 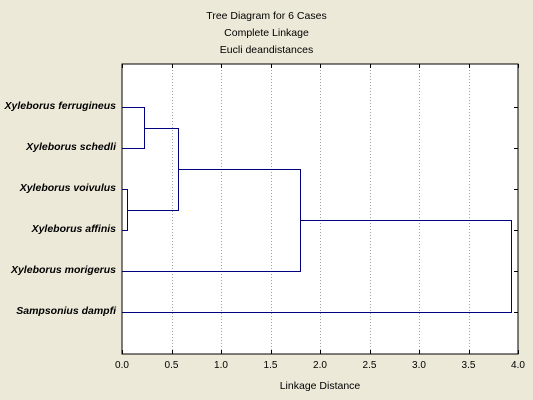 What do you see at coordinates (63, 270) in the screenshot?
I see `leaf-label: Xyleborus morigerus` at bounding box center [63, 270].